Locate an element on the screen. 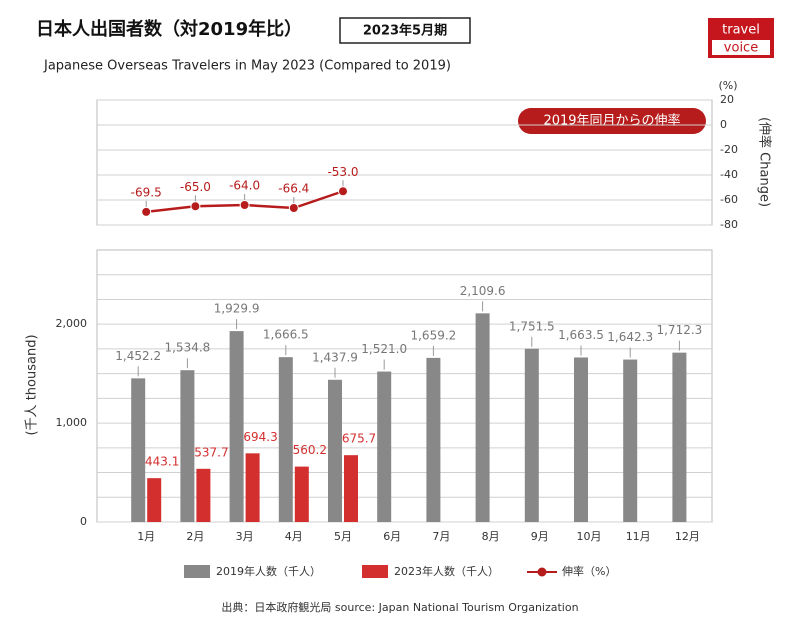 The width and height of the screenshot is (800, 641). x-tick-label: 4月 is located at coordinates (294, 536).